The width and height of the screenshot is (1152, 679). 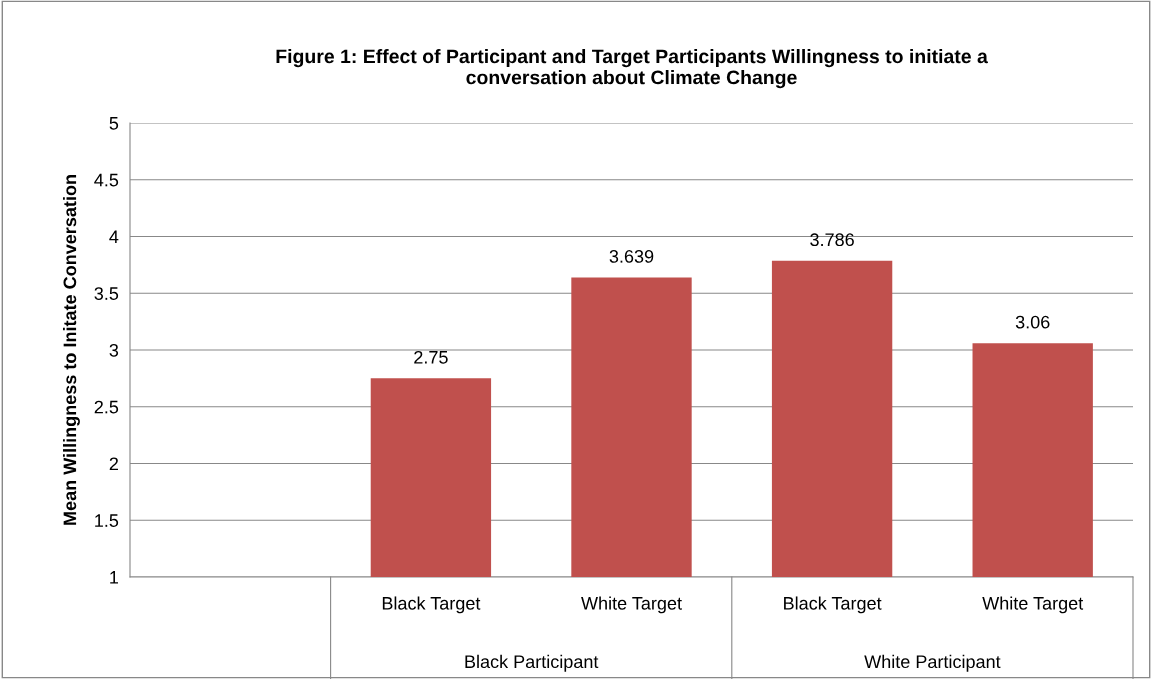 I want to click on text: White Participant, so click(x=932, y=663).